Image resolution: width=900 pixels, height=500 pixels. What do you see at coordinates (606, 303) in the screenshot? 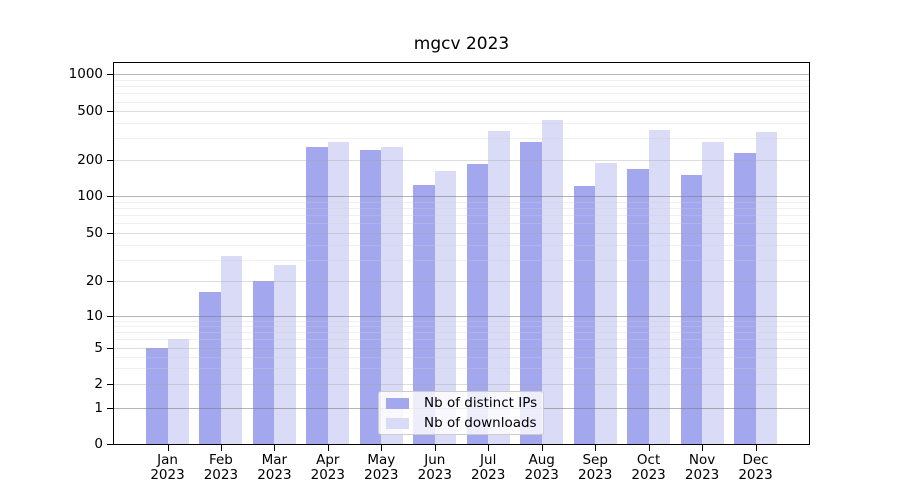
I see `bar-downloads-sep` at bounding box center [606, 303].